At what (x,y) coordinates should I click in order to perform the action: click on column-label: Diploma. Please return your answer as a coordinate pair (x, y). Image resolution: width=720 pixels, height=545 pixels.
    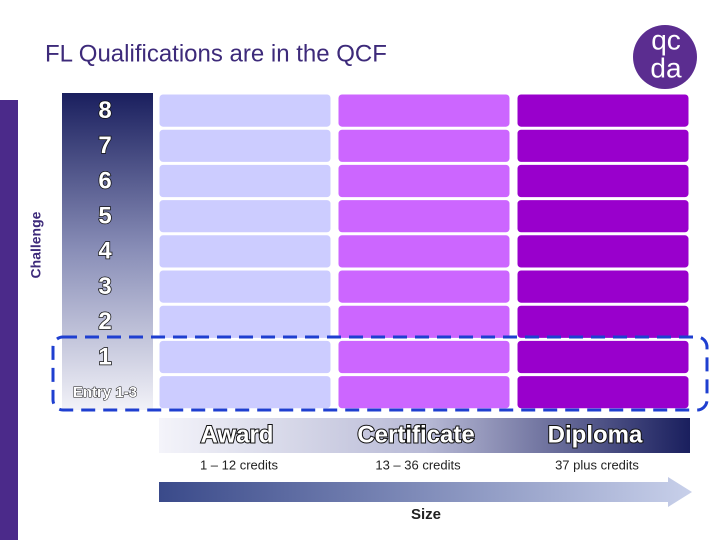
    Looking at the image, I should click on (595, 434).